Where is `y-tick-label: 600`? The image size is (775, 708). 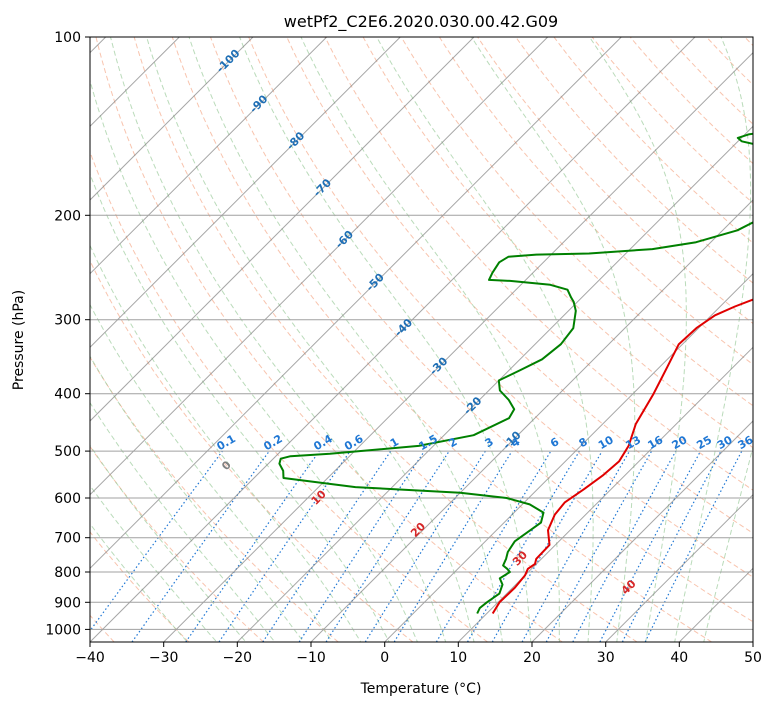 y-tick-label: 600 is located at coordinates (67, 499).